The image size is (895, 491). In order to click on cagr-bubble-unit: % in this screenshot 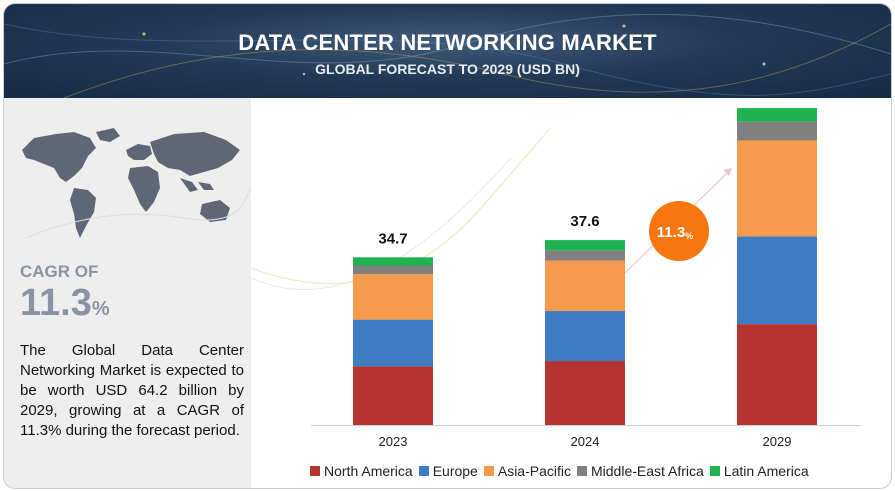, I will do `click(689, 236)`.